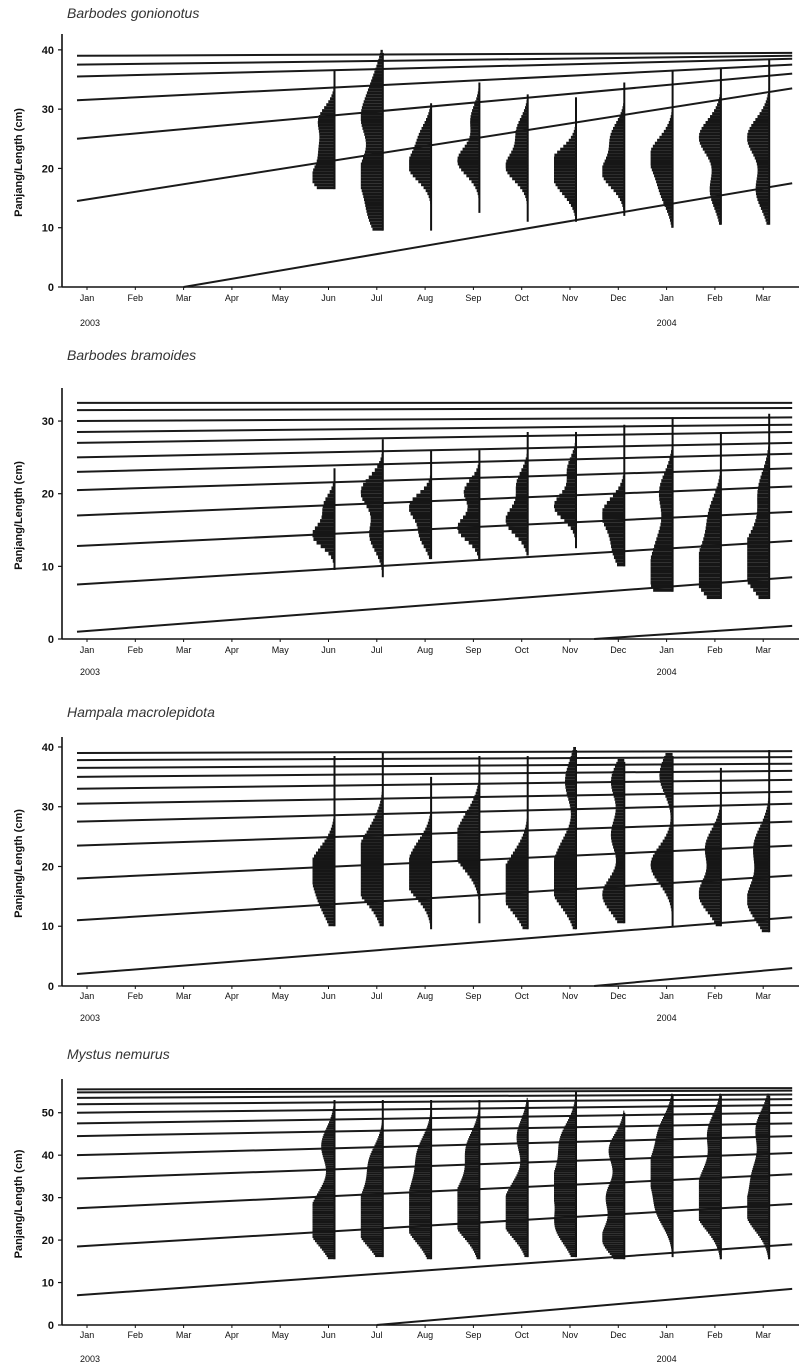 The height and width of the screenshot is (1368, 799). I want to click on year-label-2003: 2003, so click(90, 1359).